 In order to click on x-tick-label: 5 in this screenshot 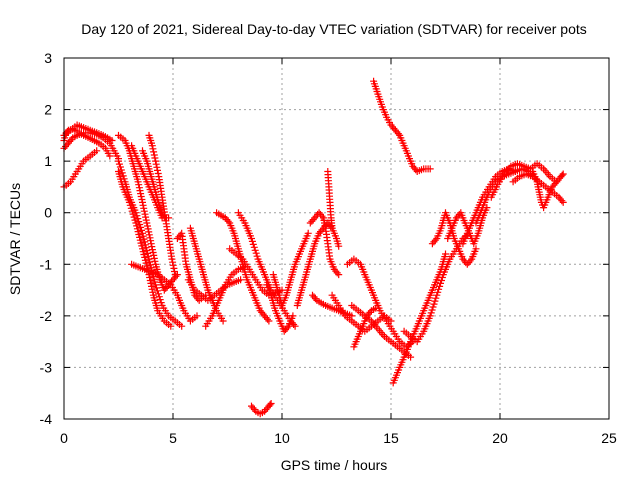, I will do `click(173, 438)`.